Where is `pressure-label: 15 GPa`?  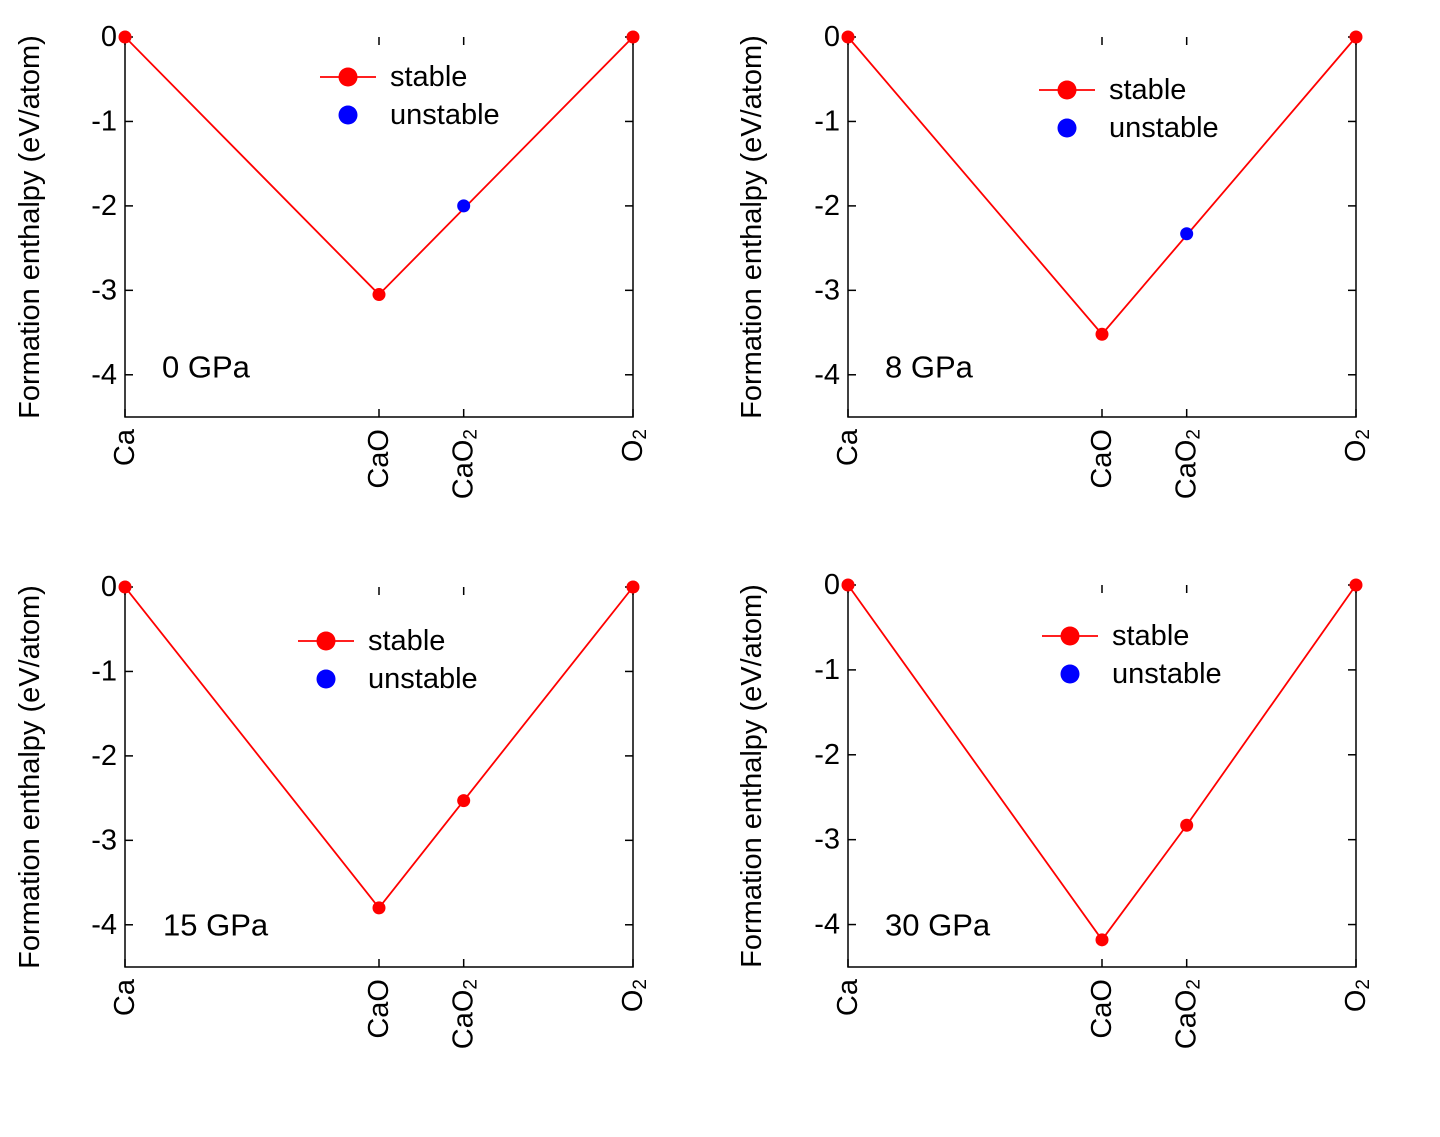
pressure-label: 15 GPa is located at coordinates (216, 925).